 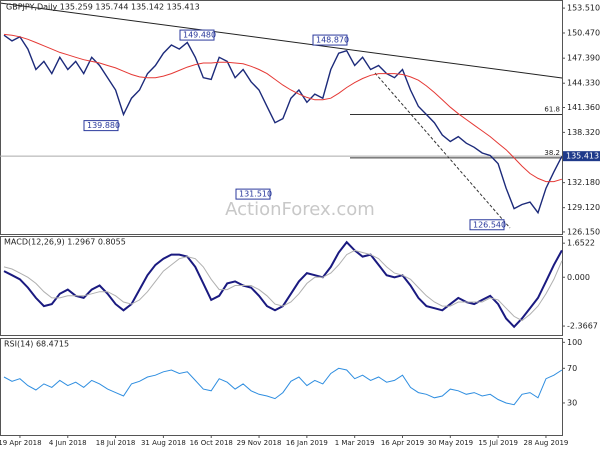 I want to click on x-tick-label: 30 May 2019, so click(x=450, y=443).